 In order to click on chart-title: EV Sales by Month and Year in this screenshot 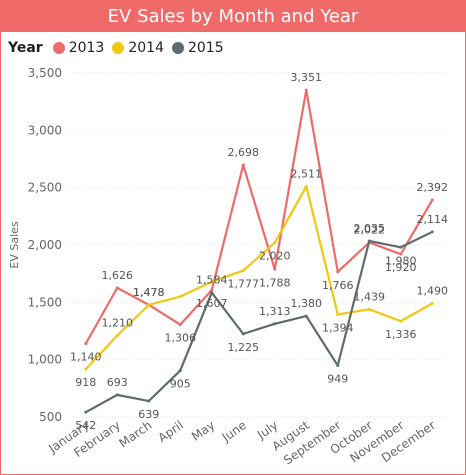, I will do `click(233, 16)`.